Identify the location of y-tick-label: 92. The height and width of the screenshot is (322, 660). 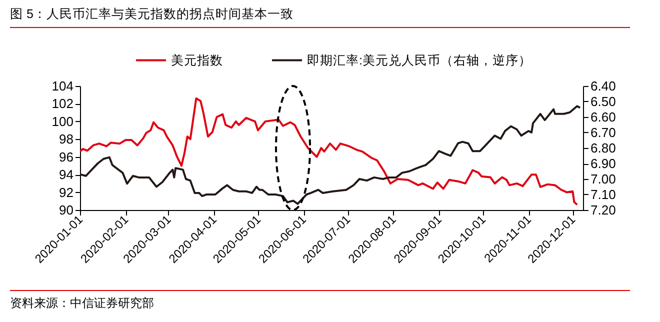
(66, 192).